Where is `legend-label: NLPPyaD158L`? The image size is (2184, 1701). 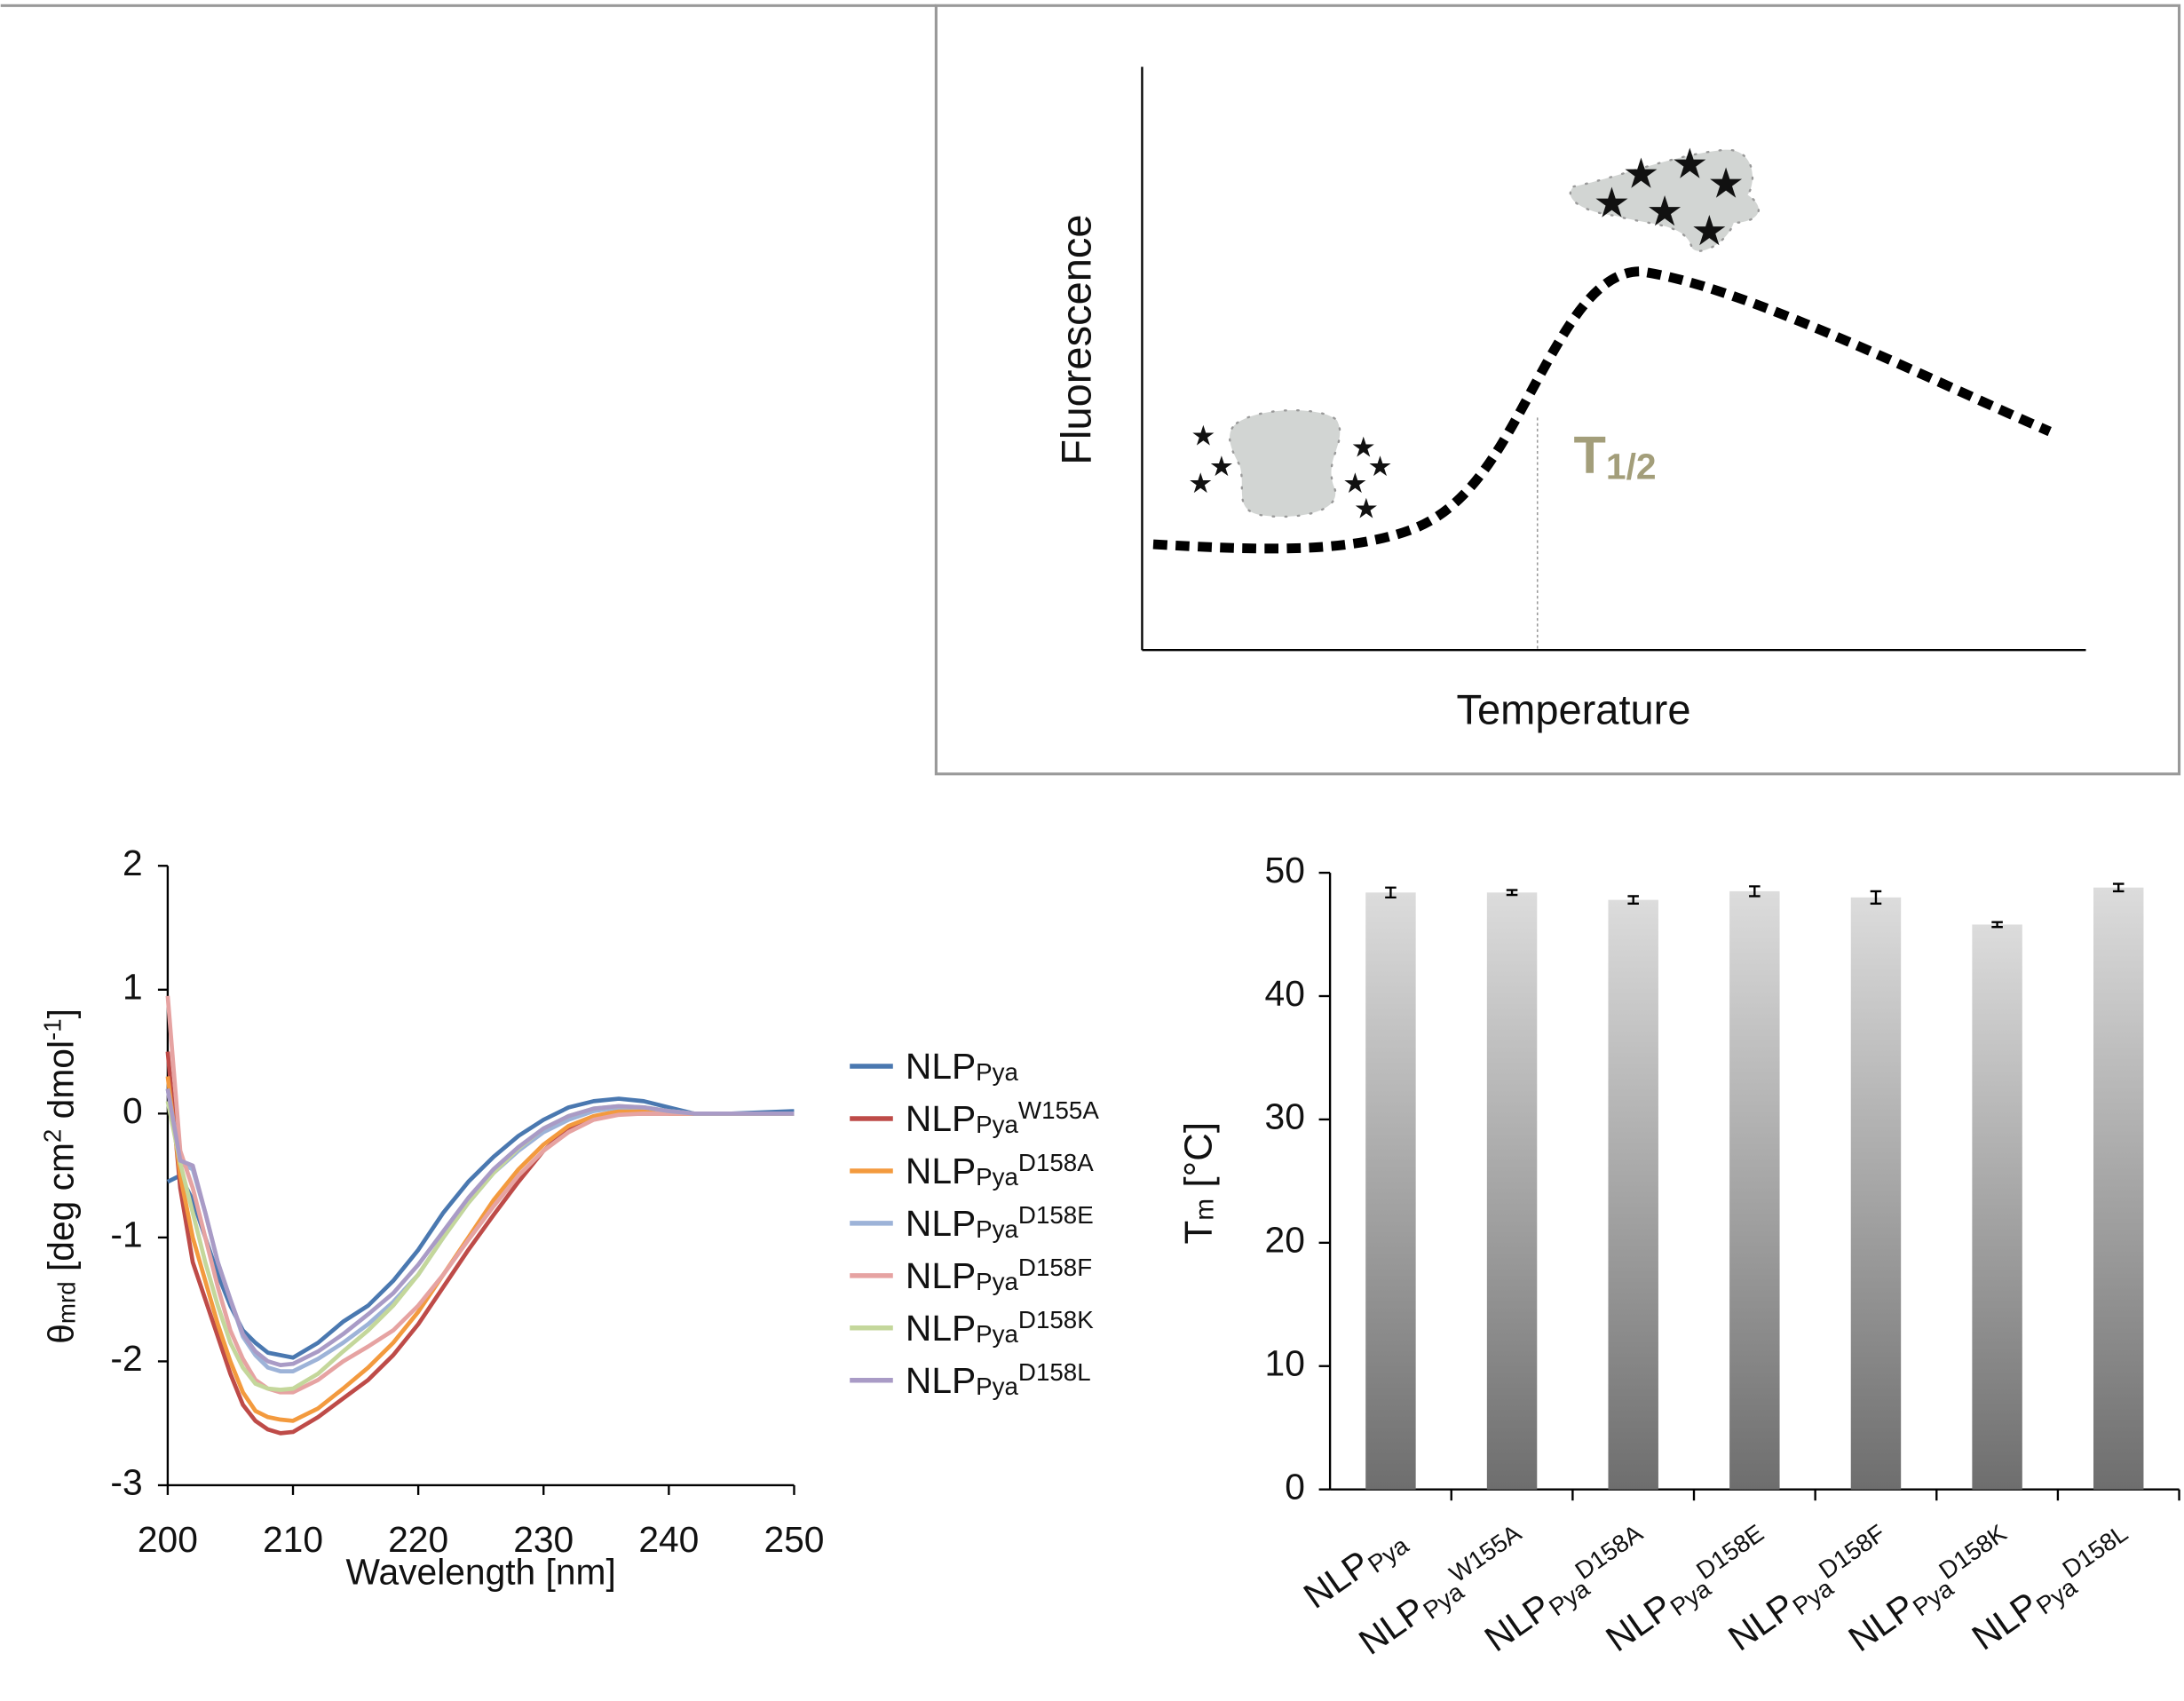
legend-label: NLPPyaD158L is located at coordinates (999, 1379).